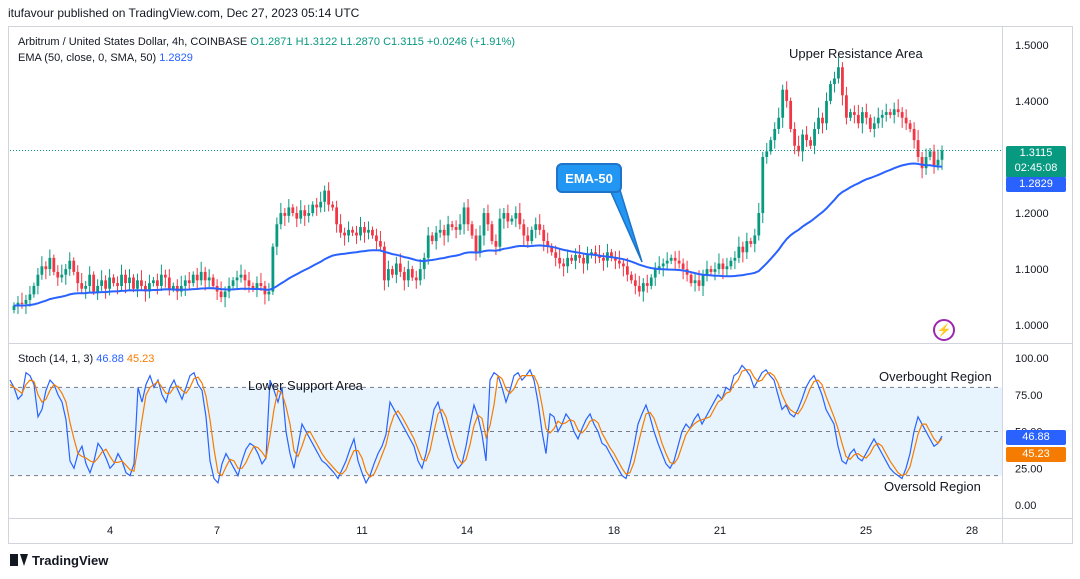 This screenshot has width=1080, height=579. Describe the element at coordinates (470, 42) in the screenshot. I see `legend-change: +0.0246 (+1.91%)` at that location.